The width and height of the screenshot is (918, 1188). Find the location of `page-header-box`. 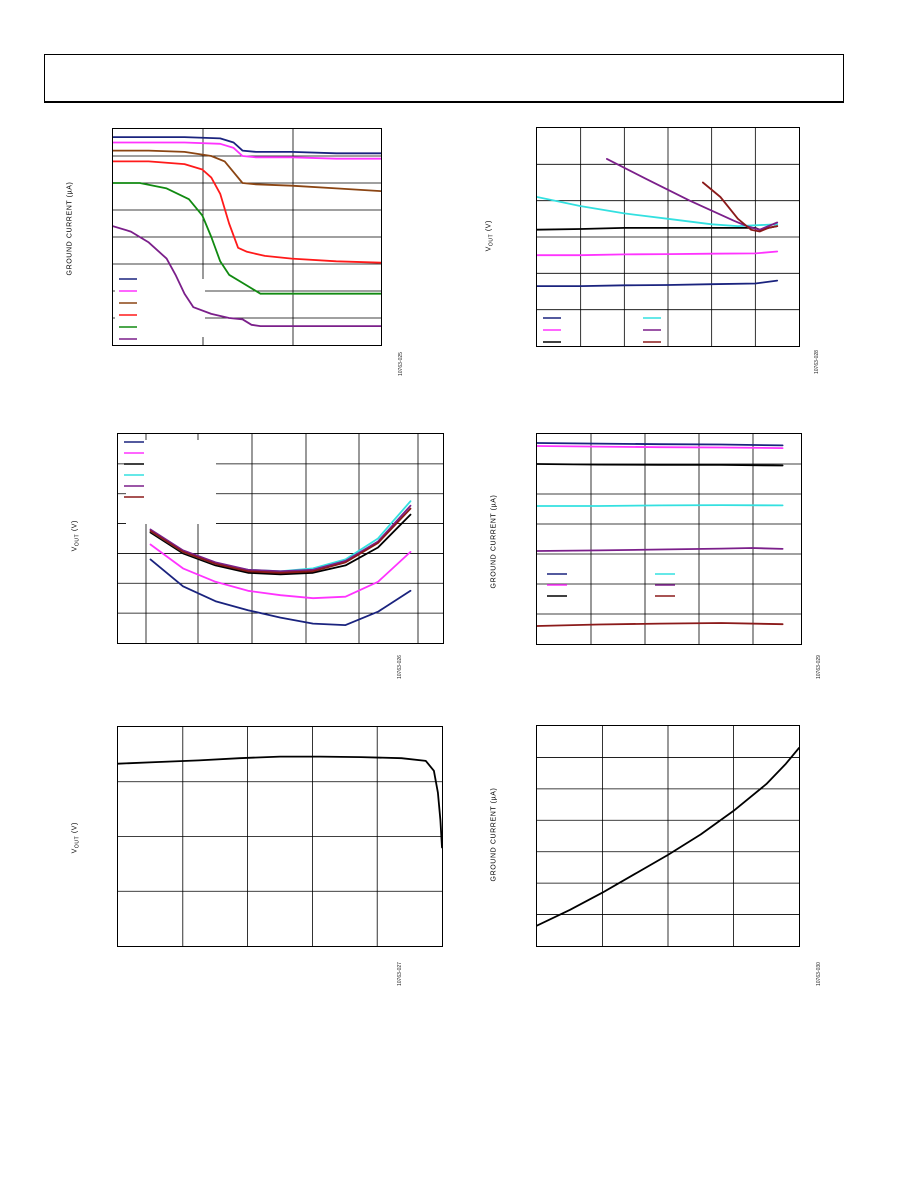

page-header-box is located at coordinates (444, 78).